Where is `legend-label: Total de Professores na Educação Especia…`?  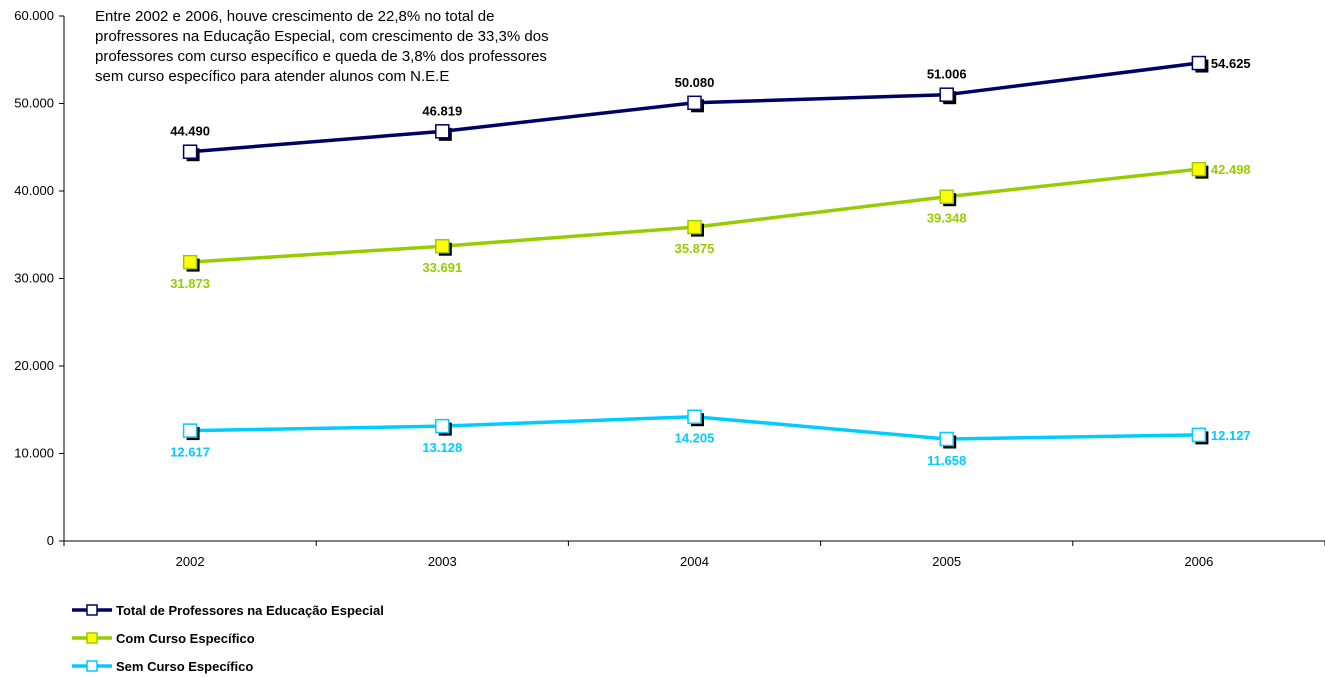 legend-label: Total de Professores na Educação Especia… is located at coordinates (250, 610).